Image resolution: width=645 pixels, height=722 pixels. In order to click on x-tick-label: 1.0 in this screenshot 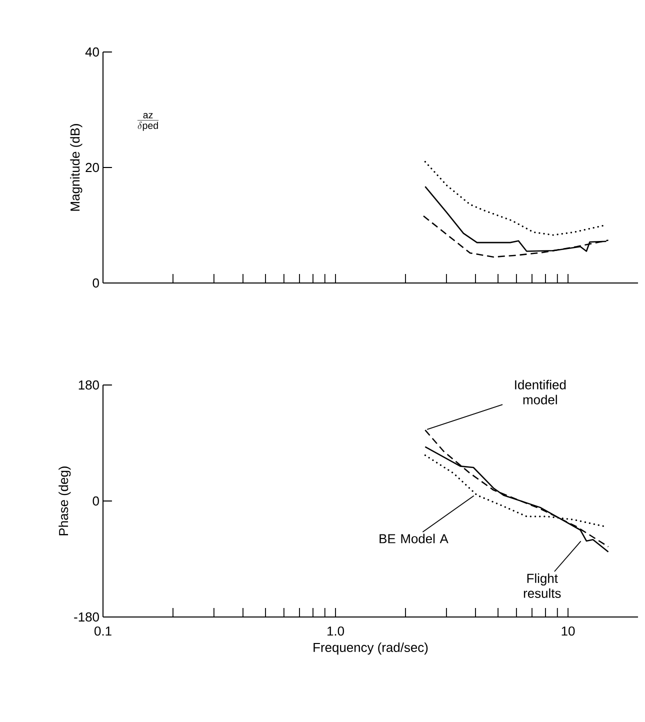, I will do `click(335, 631)`.